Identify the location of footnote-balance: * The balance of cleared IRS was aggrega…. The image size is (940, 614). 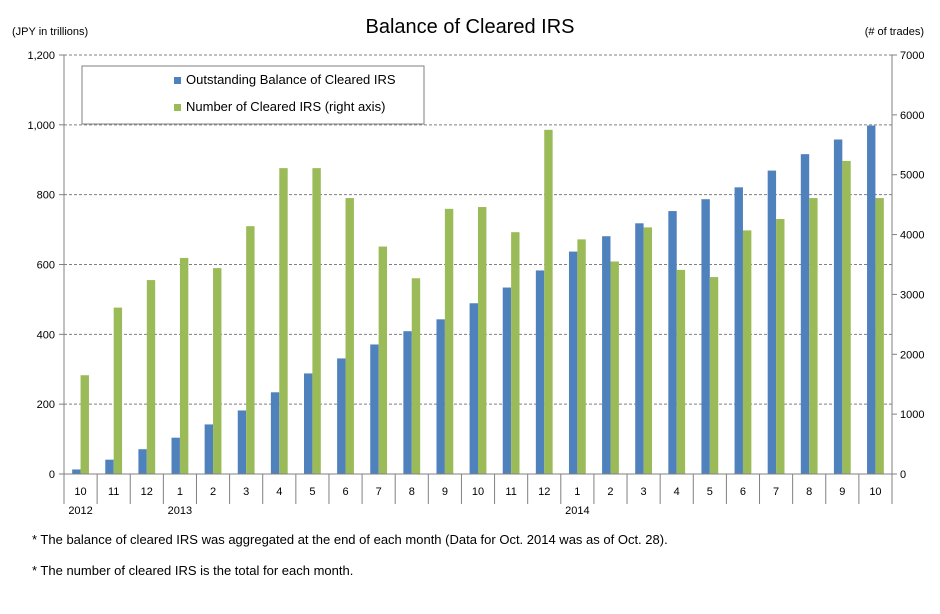
(350, 539).